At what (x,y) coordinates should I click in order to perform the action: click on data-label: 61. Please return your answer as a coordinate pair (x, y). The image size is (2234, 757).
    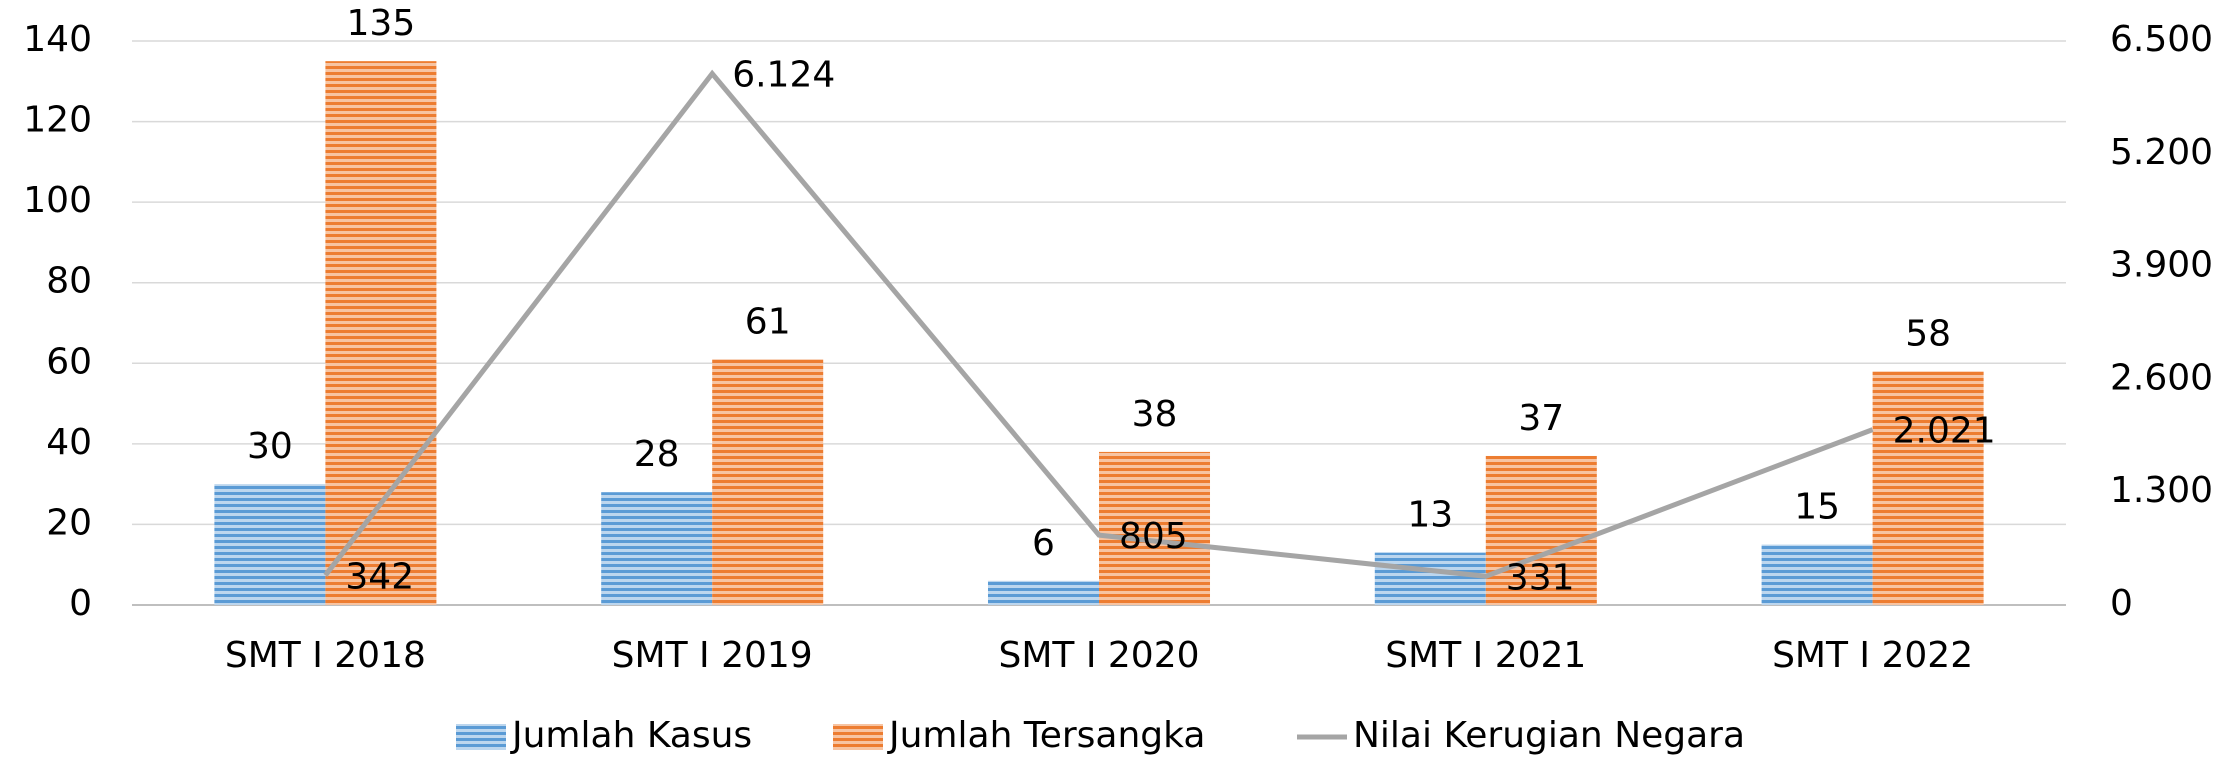
    Looking at the image, I should click on (768, 321).